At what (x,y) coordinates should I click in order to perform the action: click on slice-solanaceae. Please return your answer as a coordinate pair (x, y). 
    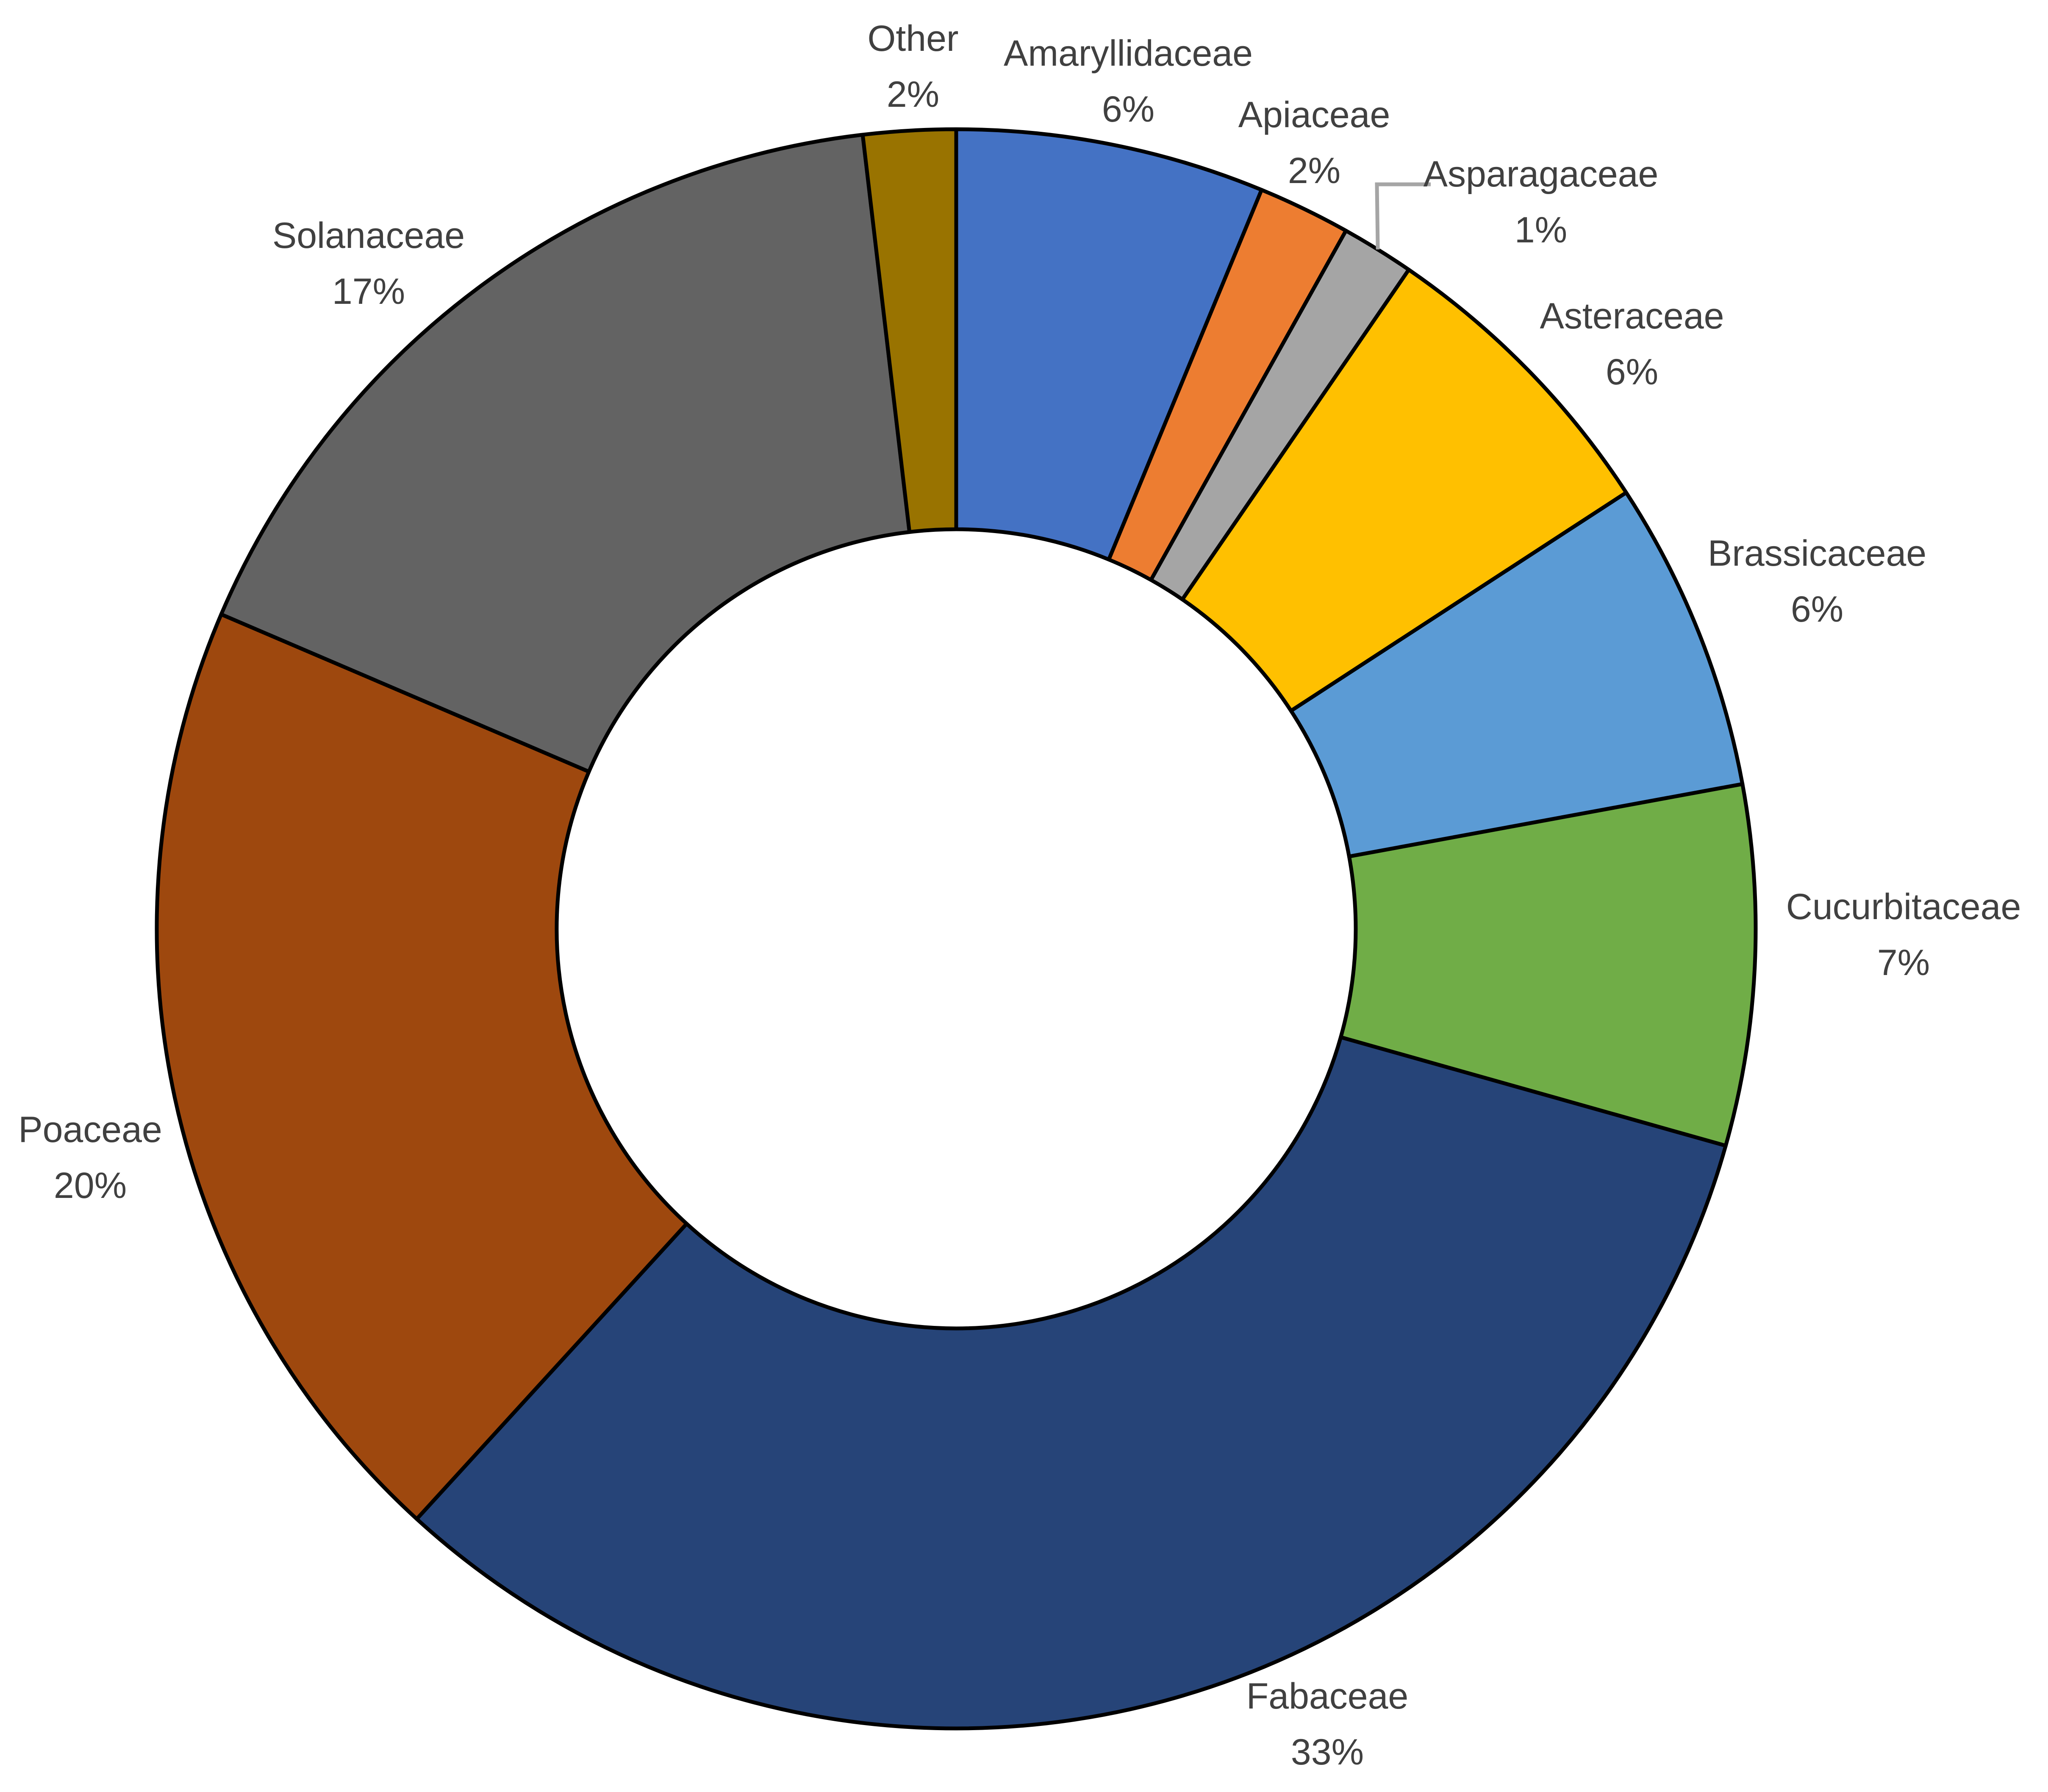
    Looking at the image, I should click on (565, 453).